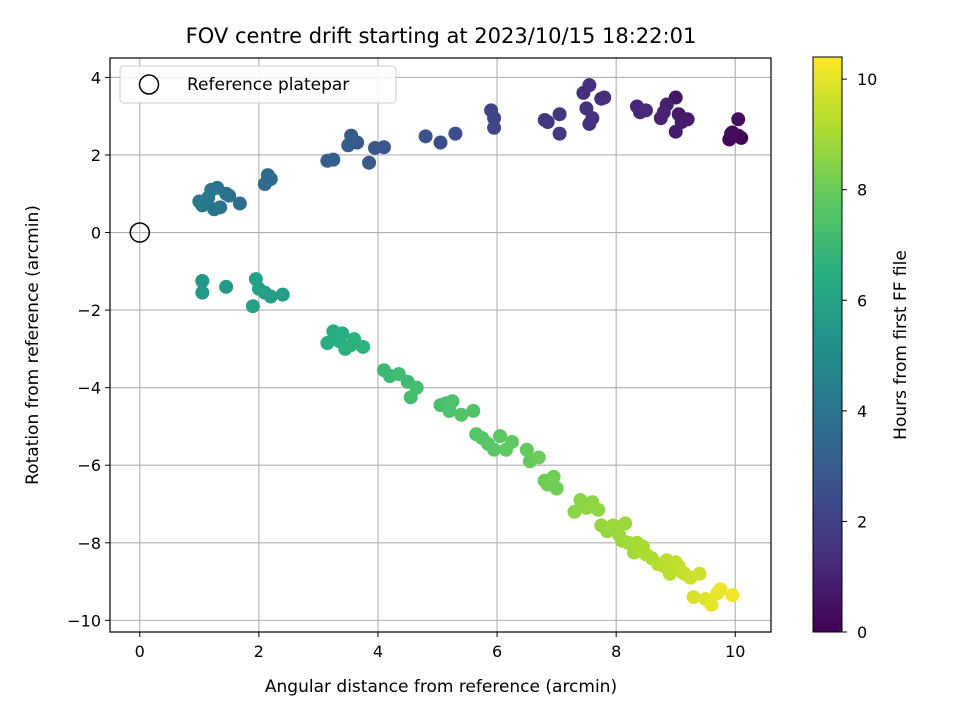 The image size is (960, 720). Describe the element at coordinates (497, 651) in the screenshot. I see `x-tick-label: 6` at that location.